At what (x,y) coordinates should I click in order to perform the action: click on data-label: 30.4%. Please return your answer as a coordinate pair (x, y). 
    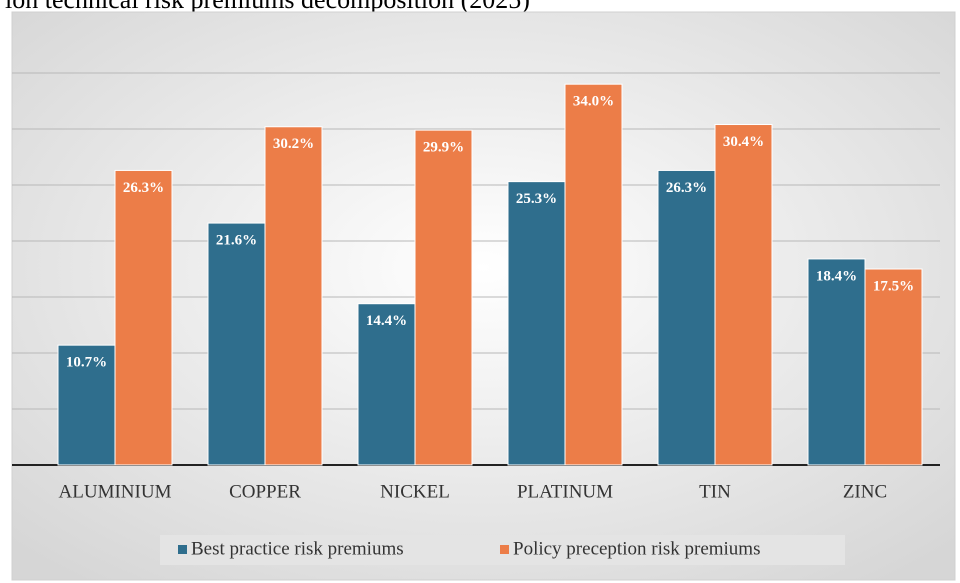
    Looking at the image, I should click on (743, 142).